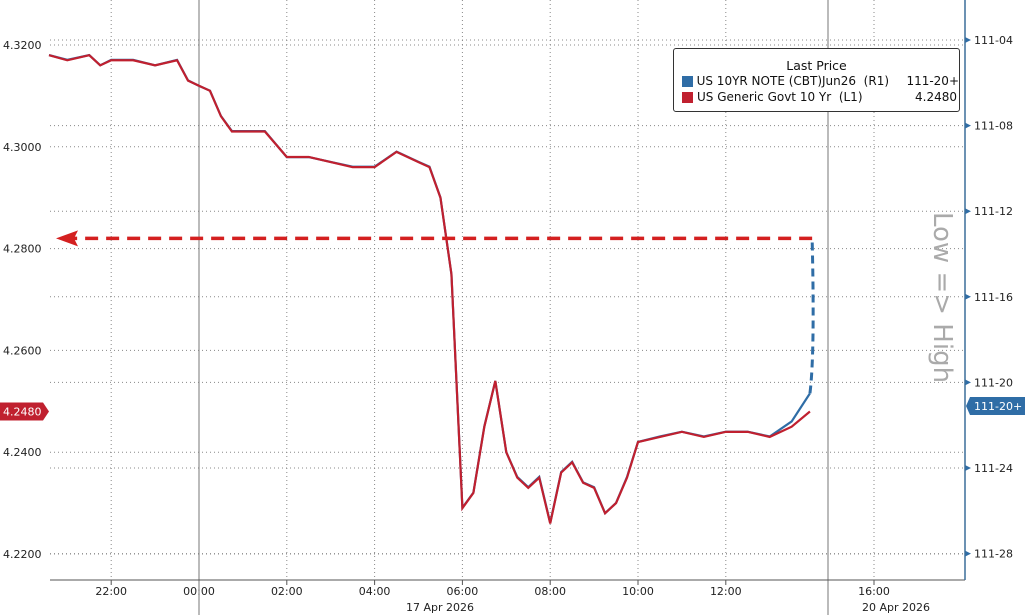 This screenshot has height=615, width=1025. I want to click on right-tick-label: 111-12, so click(993, 211).